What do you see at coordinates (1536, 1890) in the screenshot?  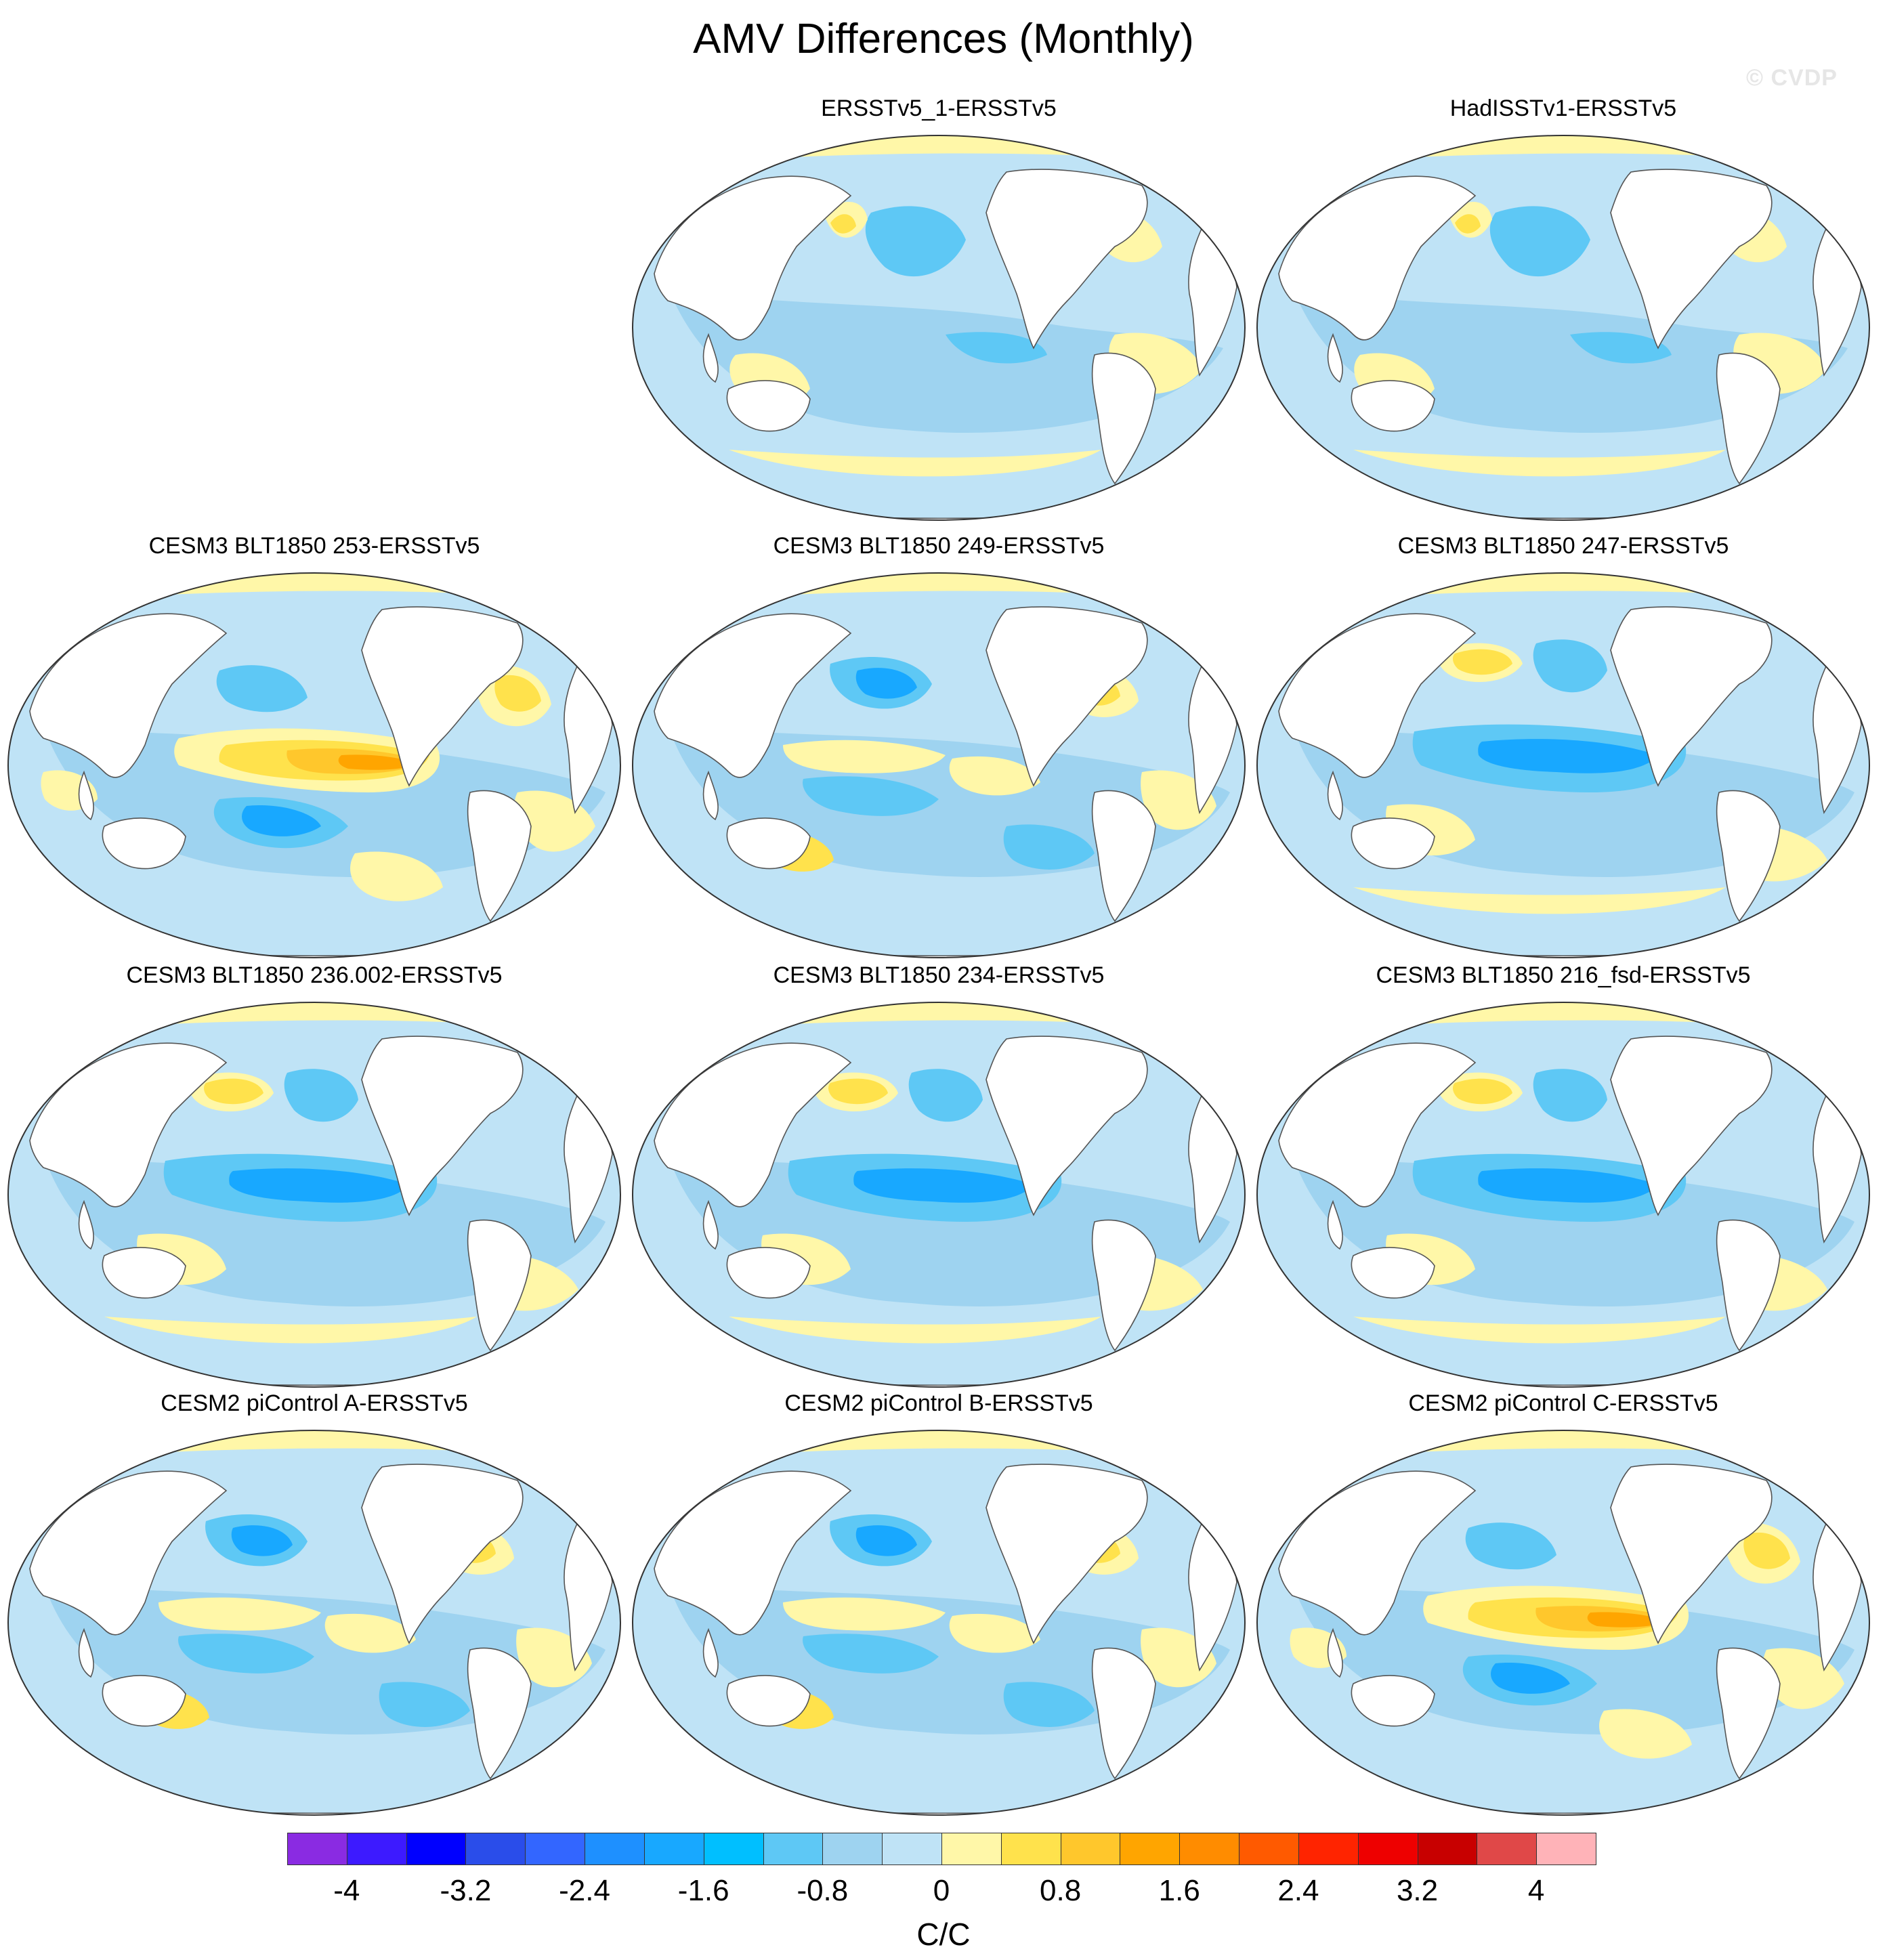 I see `colorbar-tick-label: 4` at bounding box center [1536, 1890].